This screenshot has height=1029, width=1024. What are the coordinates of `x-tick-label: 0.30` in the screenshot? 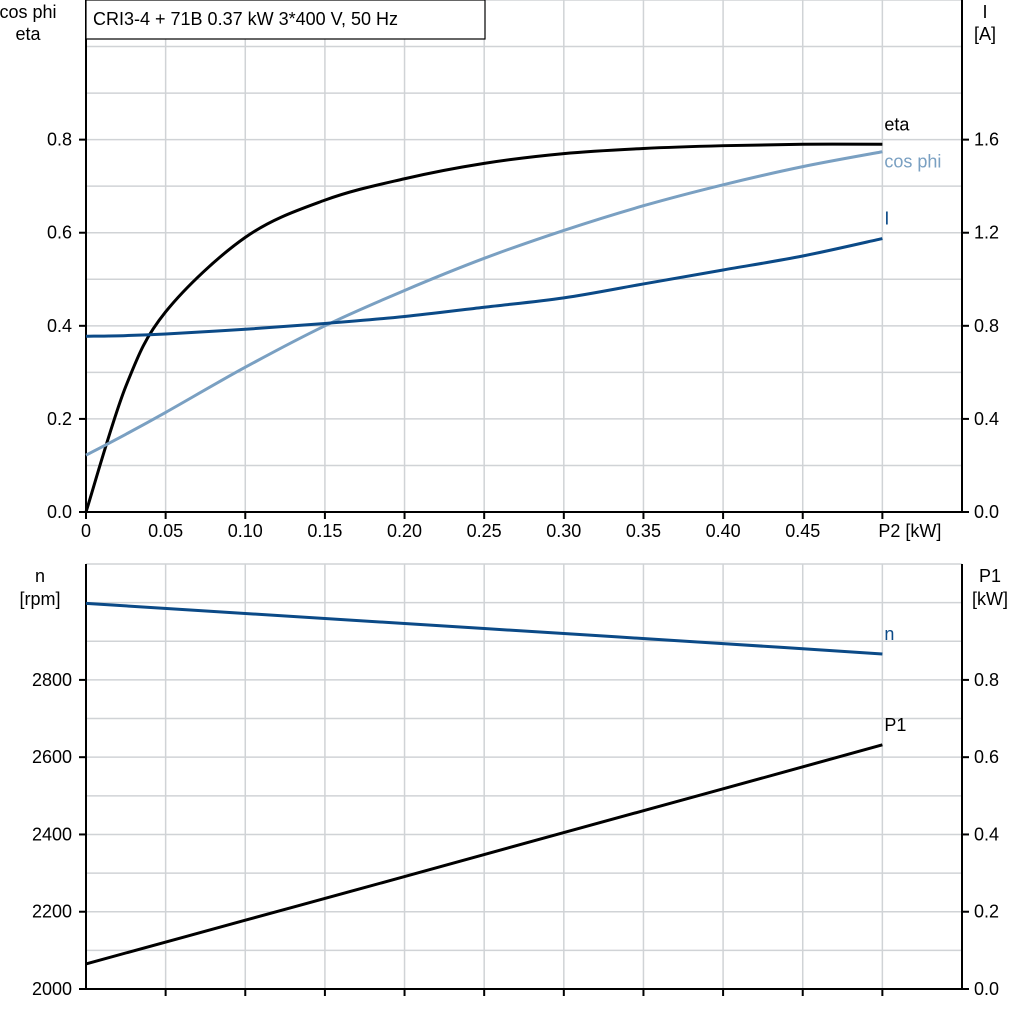 It's located at (563, 531).